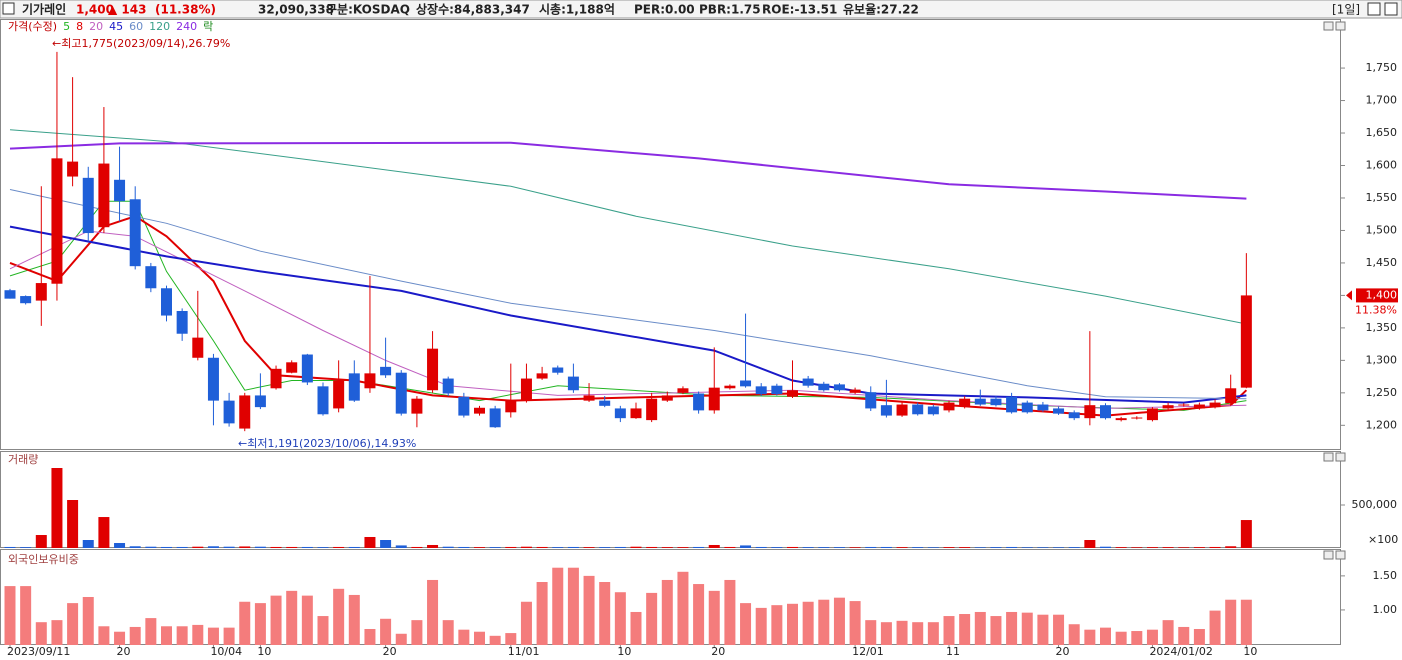  I want to click on legend-lock: 락, so click(208, 26).